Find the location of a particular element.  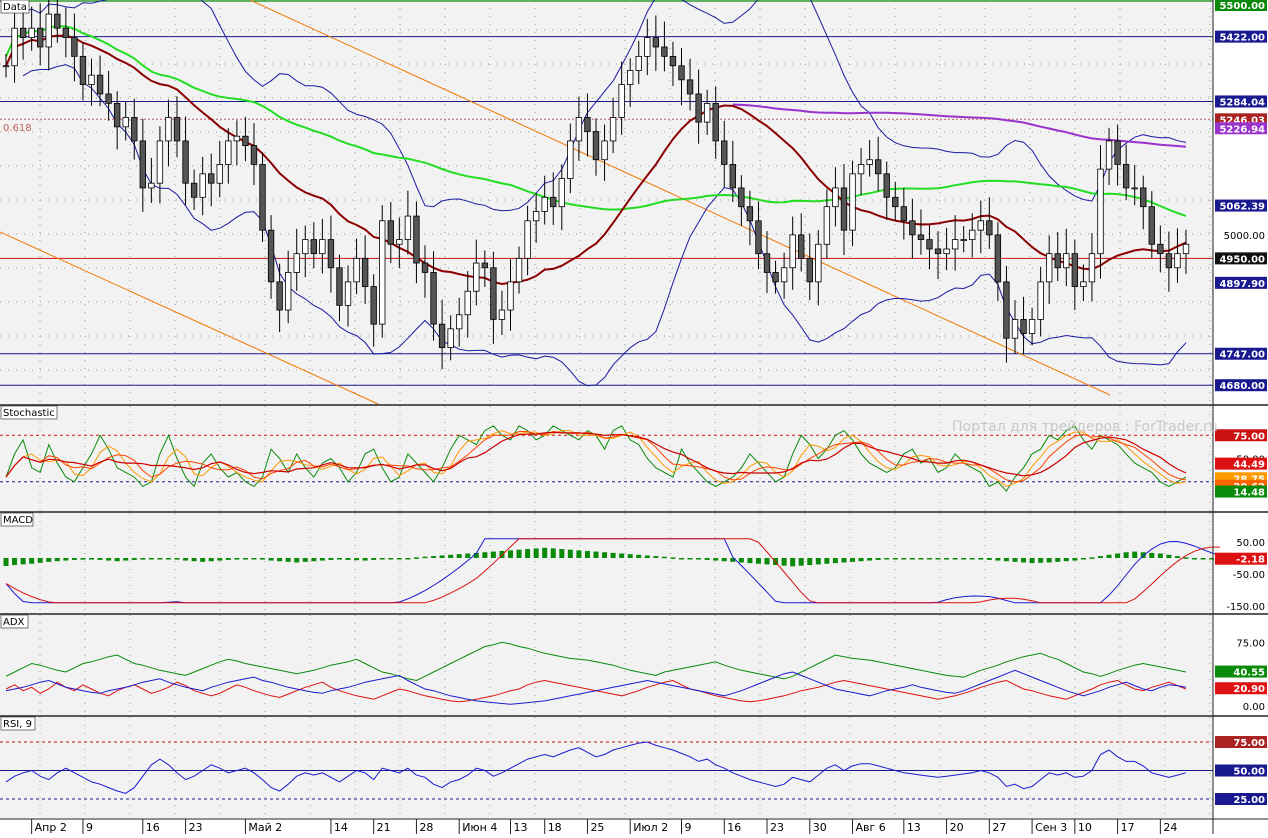

rsi-panel is located at coordinates (606, 767).